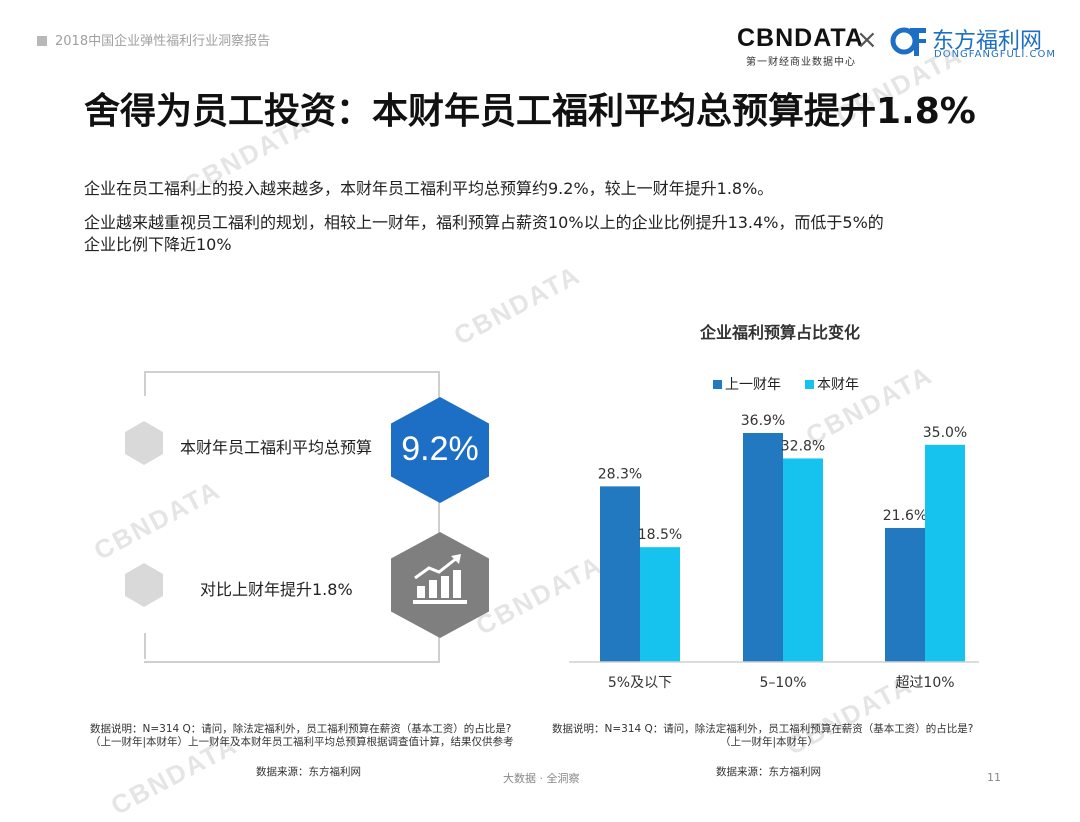 The height and width of the screenshot is (822, 1080). I want to click on paragraph-2-line-2: 企业比例下降近10%, so click(158, 244).